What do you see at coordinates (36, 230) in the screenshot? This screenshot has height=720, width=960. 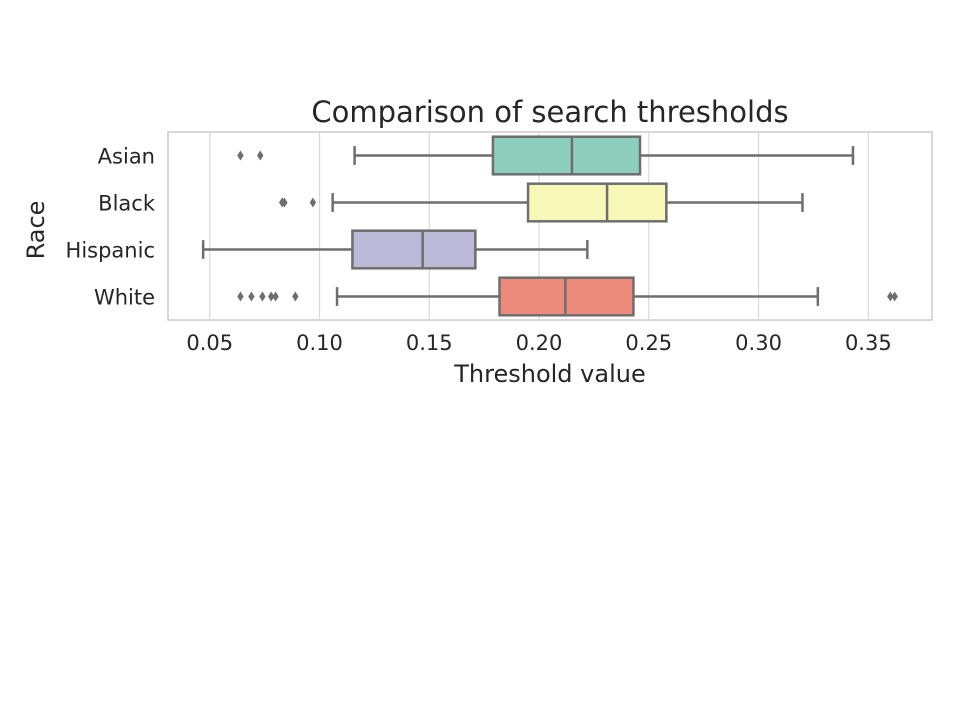 I see `y-axis-label: Race` at bounding box center [36, 230].